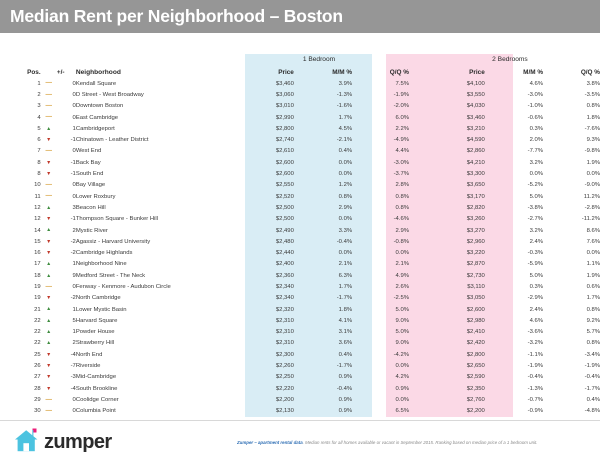 Image resolution: width=600 pixels, height=463 pixels. I want to click on cell-mm-1br: -0.4%, so click(344, 241).